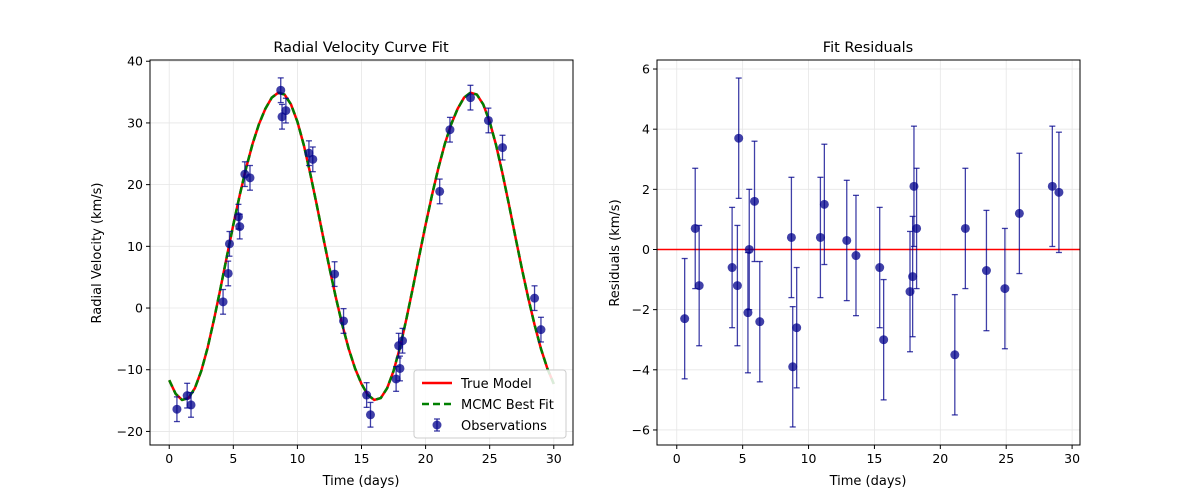  I want to click on rv-x-tick-label: 15, so click(362, 458).